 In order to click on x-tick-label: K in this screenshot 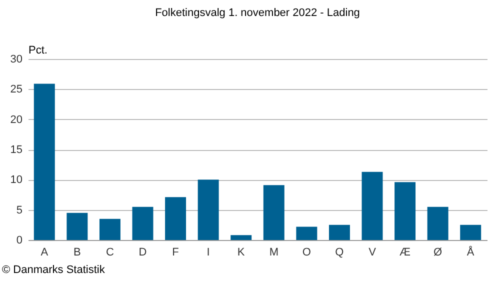, I will do `click(241, 252)`.